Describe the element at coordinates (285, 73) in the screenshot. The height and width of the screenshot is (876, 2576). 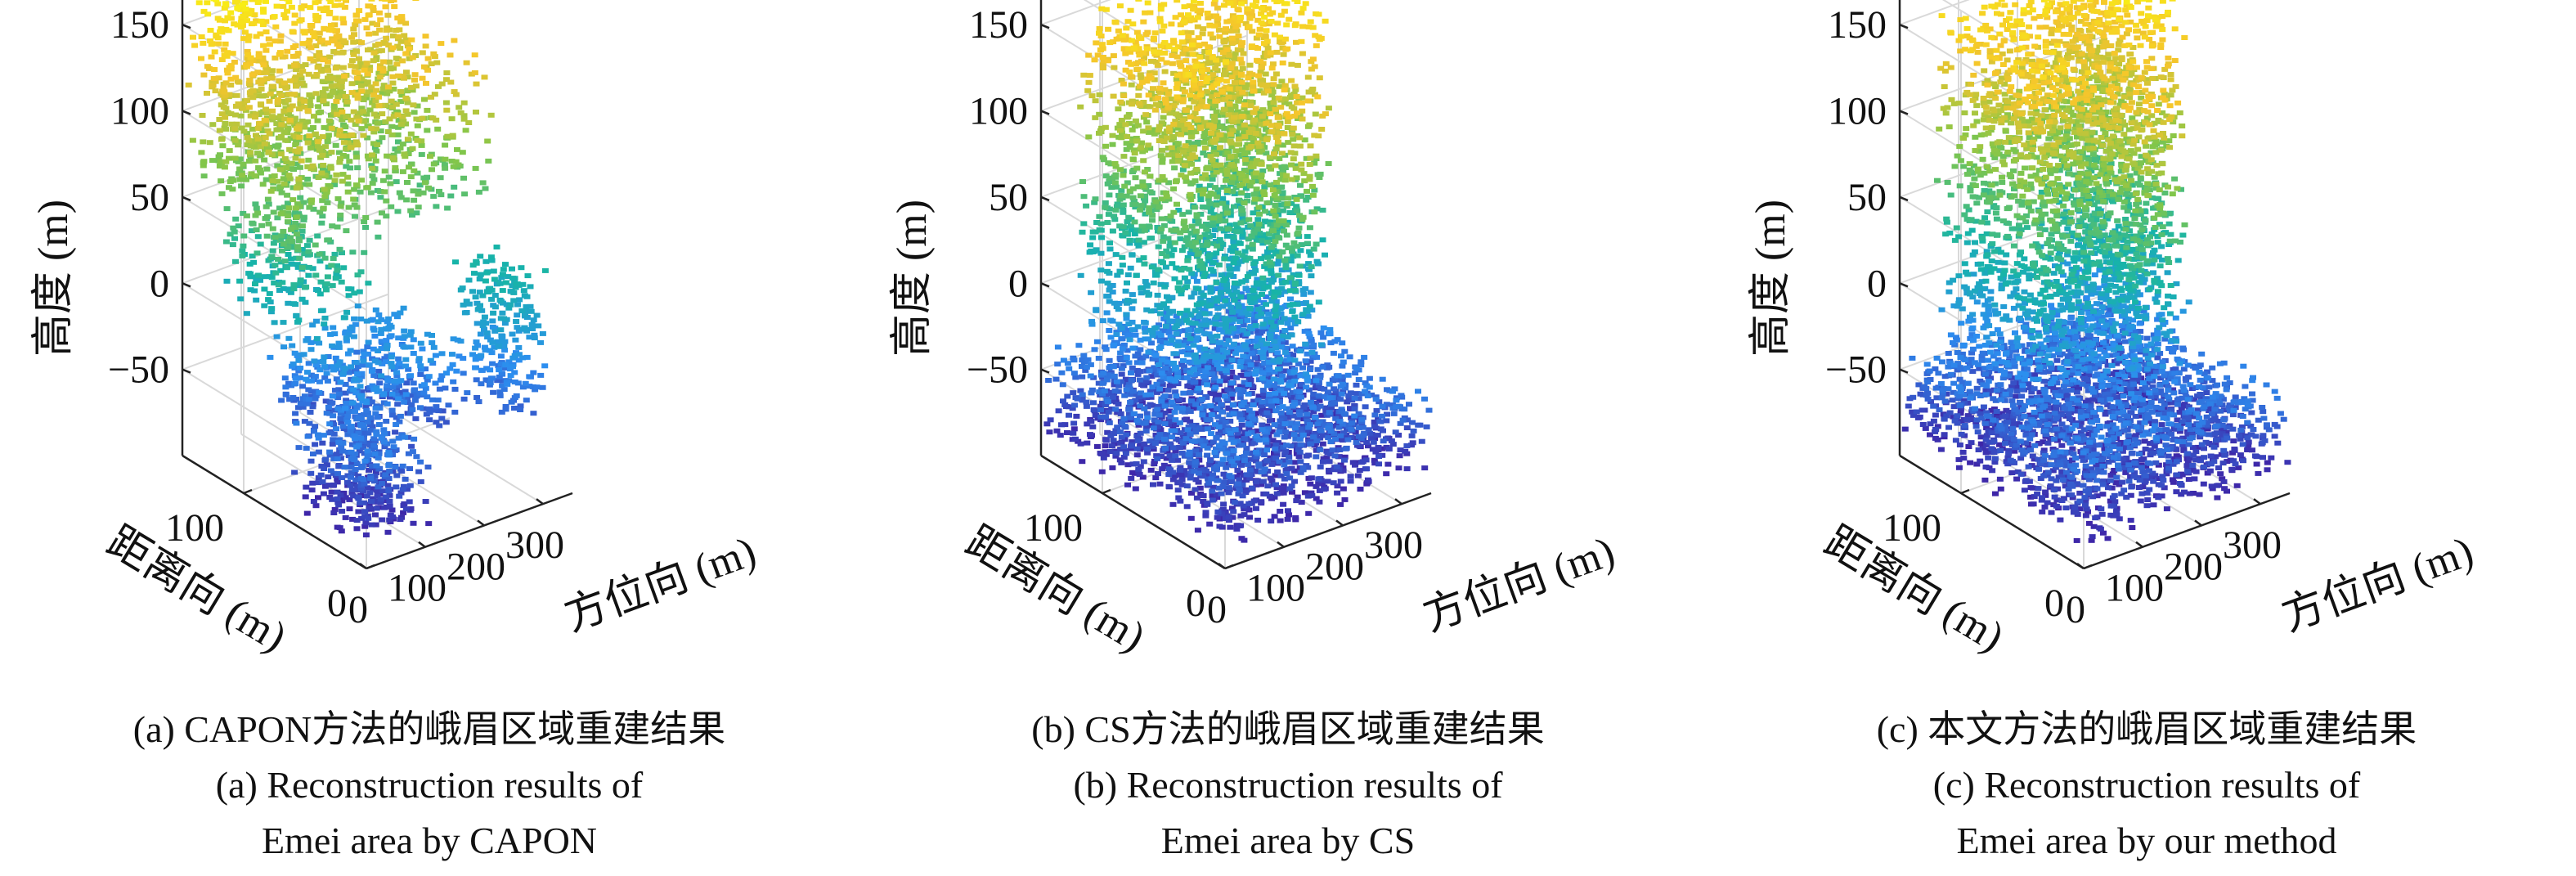
I see `grid-line` at that location.